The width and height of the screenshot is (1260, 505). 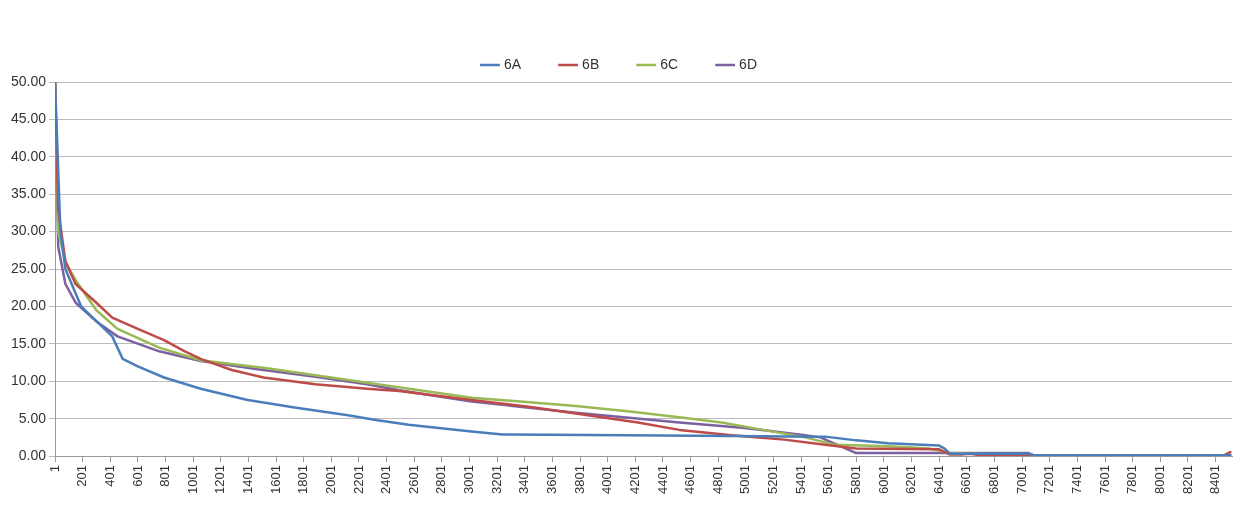 I want to click on y-tick-label: 35.00, so click(x=28, y=193).